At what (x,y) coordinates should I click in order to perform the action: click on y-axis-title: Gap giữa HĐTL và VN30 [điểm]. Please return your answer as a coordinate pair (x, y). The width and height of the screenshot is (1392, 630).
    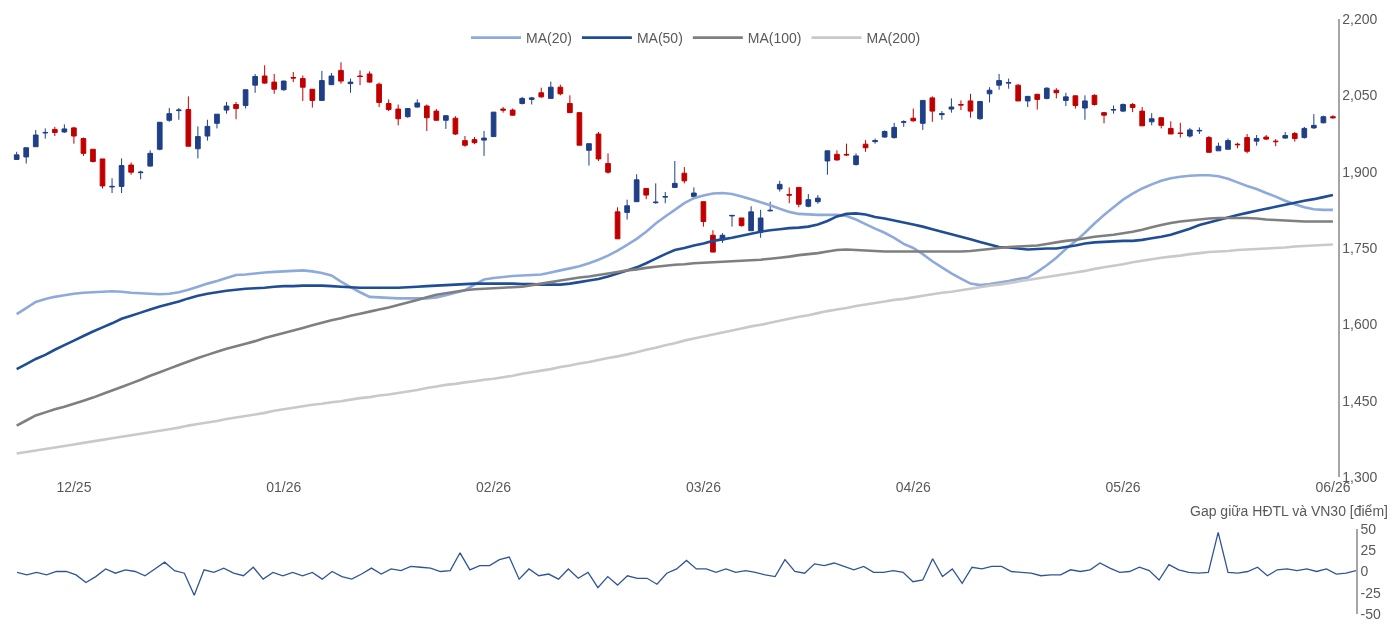
    Looking at the image, I should click on (1289, 511).